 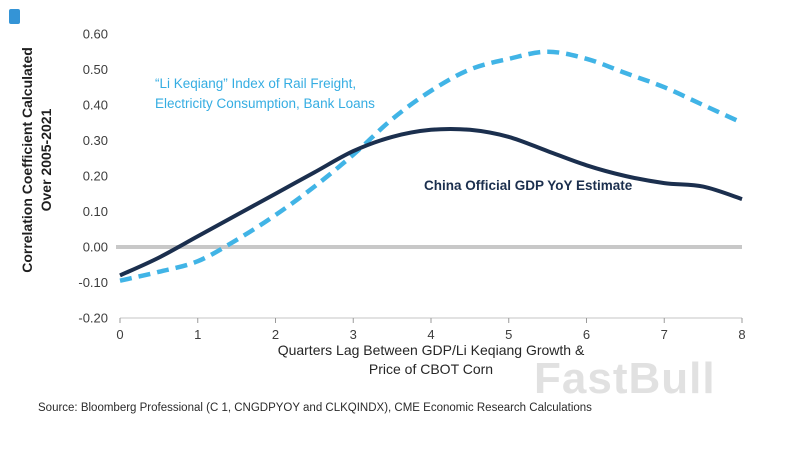 What do you see at coordinates (95, 34) in the screenshot?
I see `y-tick-label: 0.60` at bounding box center [95, 34].